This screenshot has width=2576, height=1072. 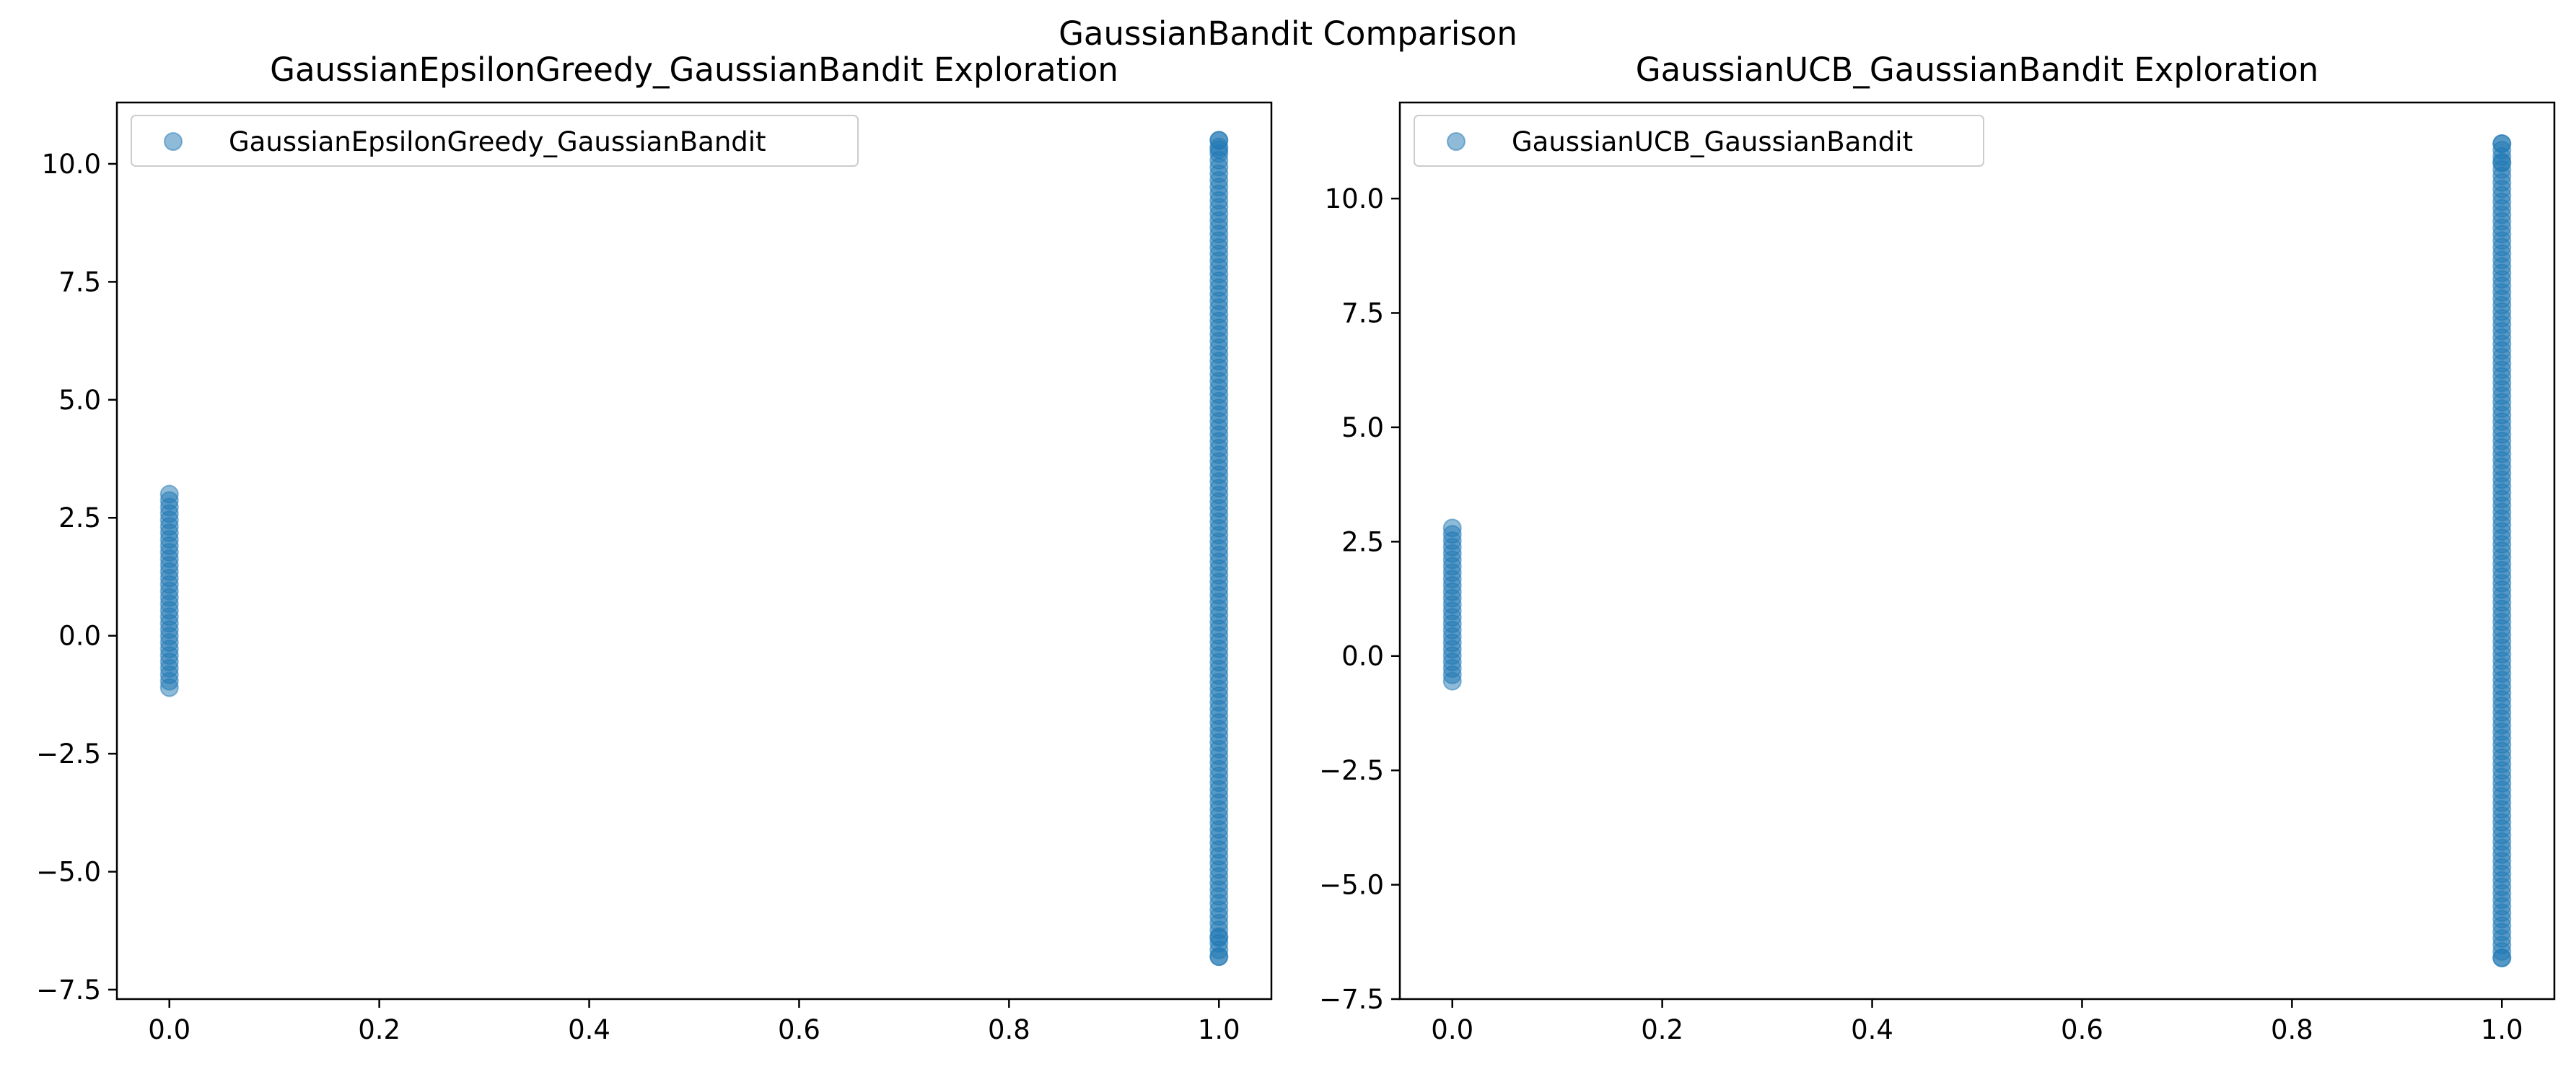 I want to click on legend-label: GaussianEpsilonGreedy_GaussianBandit, so click(x=498, y=141).